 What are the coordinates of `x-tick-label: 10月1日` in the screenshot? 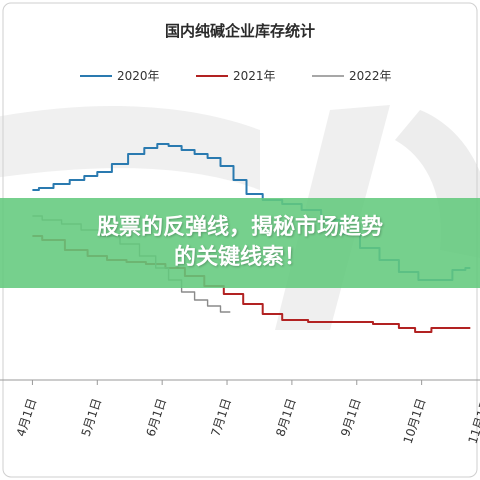 It's located at (415, 421).